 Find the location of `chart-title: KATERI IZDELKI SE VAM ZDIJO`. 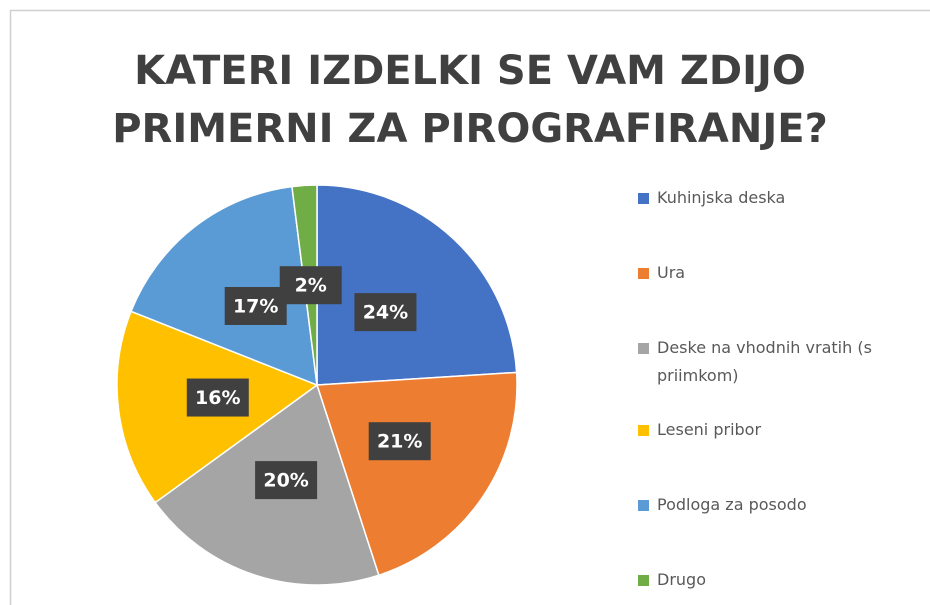

chart-title: KATERI IZDELKI SE VAM ZDIJO is located at coordinates (470, 71).